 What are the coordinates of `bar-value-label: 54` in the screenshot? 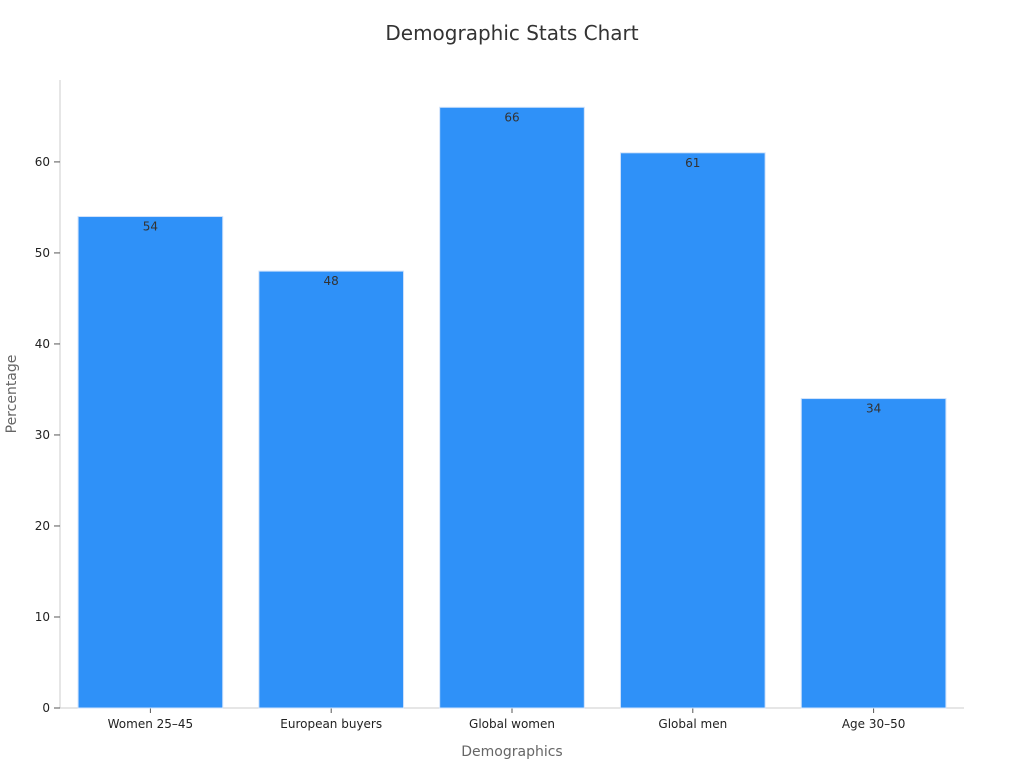 It's located at (150, 227).